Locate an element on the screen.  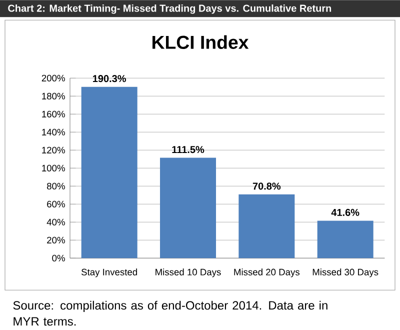
y-tick-label: 160% is located at coordinates (53, 114).